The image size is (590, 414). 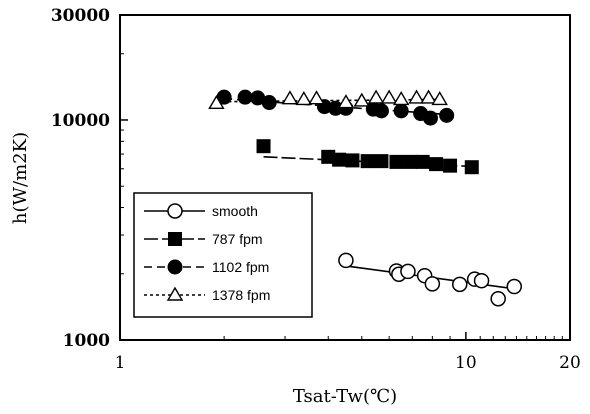 What do you see at coordinates (120, 363) in the screenshot?
I see `x-tick-label: 1` at bounding box center [120, 363].